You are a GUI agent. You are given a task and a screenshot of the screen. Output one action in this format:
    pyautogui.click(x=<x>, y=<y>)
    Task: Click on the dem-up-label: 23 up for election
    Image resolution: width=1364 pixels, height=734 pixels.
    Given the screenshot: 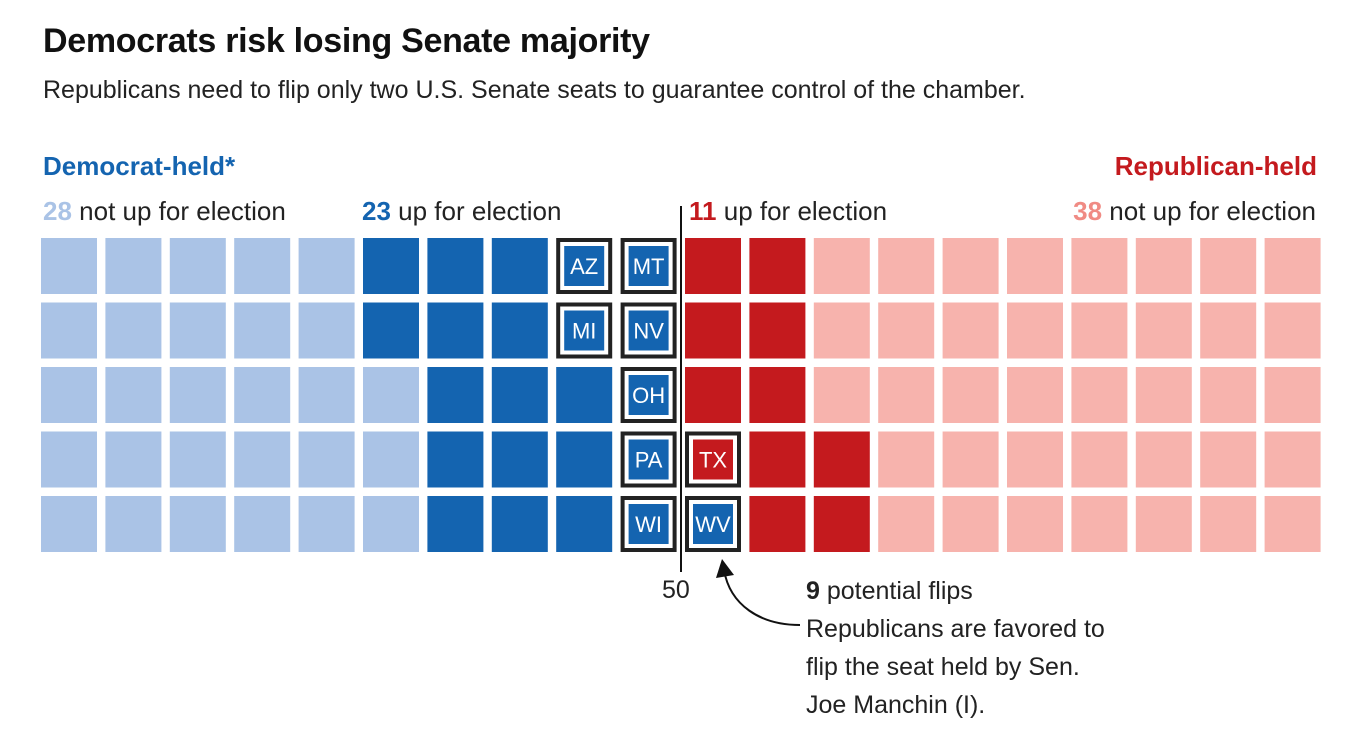 What is the action you would take?
    pyautogui.click(x=461, y=211)
    